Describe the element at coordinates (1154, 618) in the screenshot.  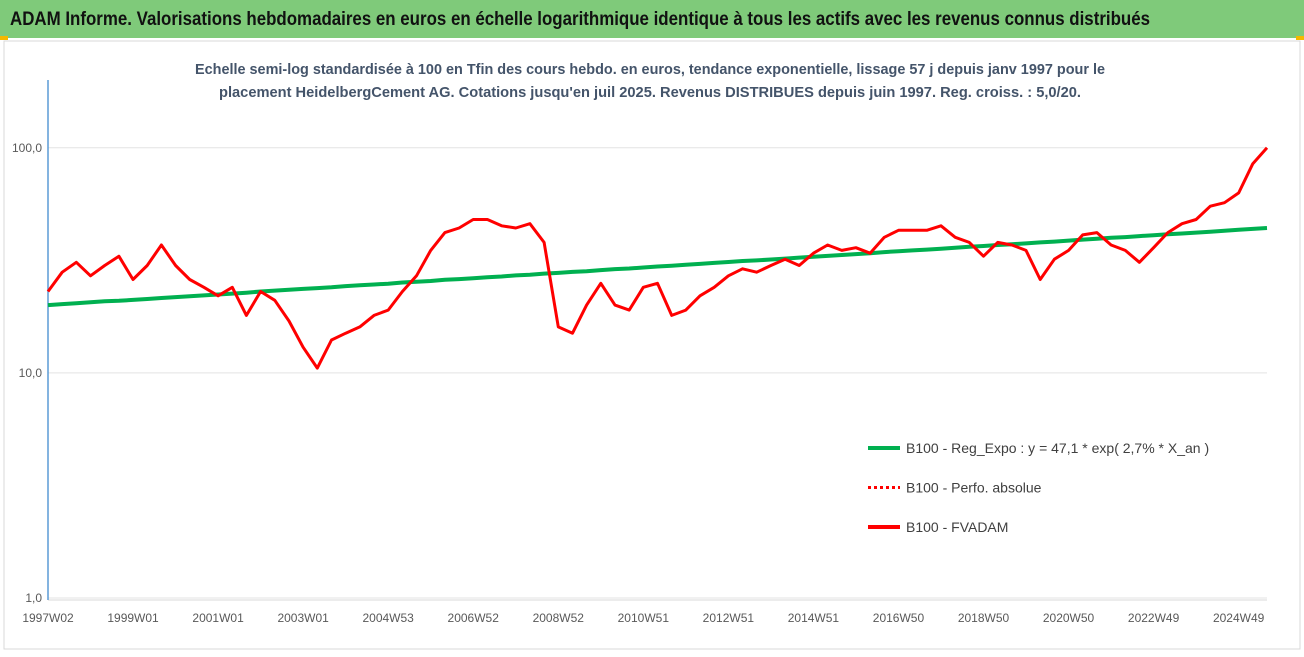
I see `x-tick-label: 2022W49` at that location.